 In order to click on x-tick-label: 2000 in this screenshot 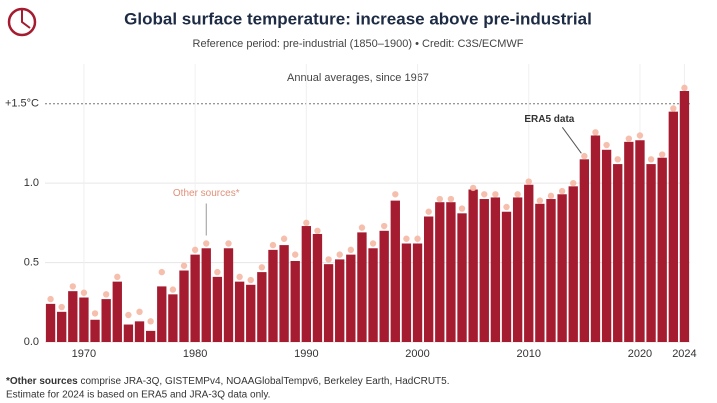, I will do `click(417, 354)`.